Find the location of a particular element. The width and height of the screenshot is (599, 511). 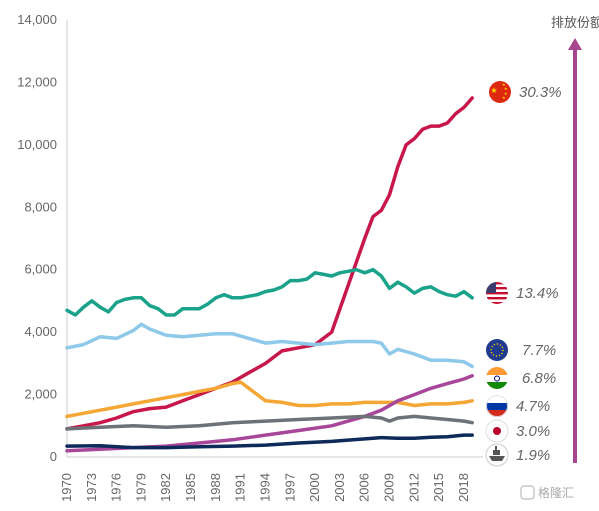

y-tick-label: 14,000 is located at coordinates (37, 19).